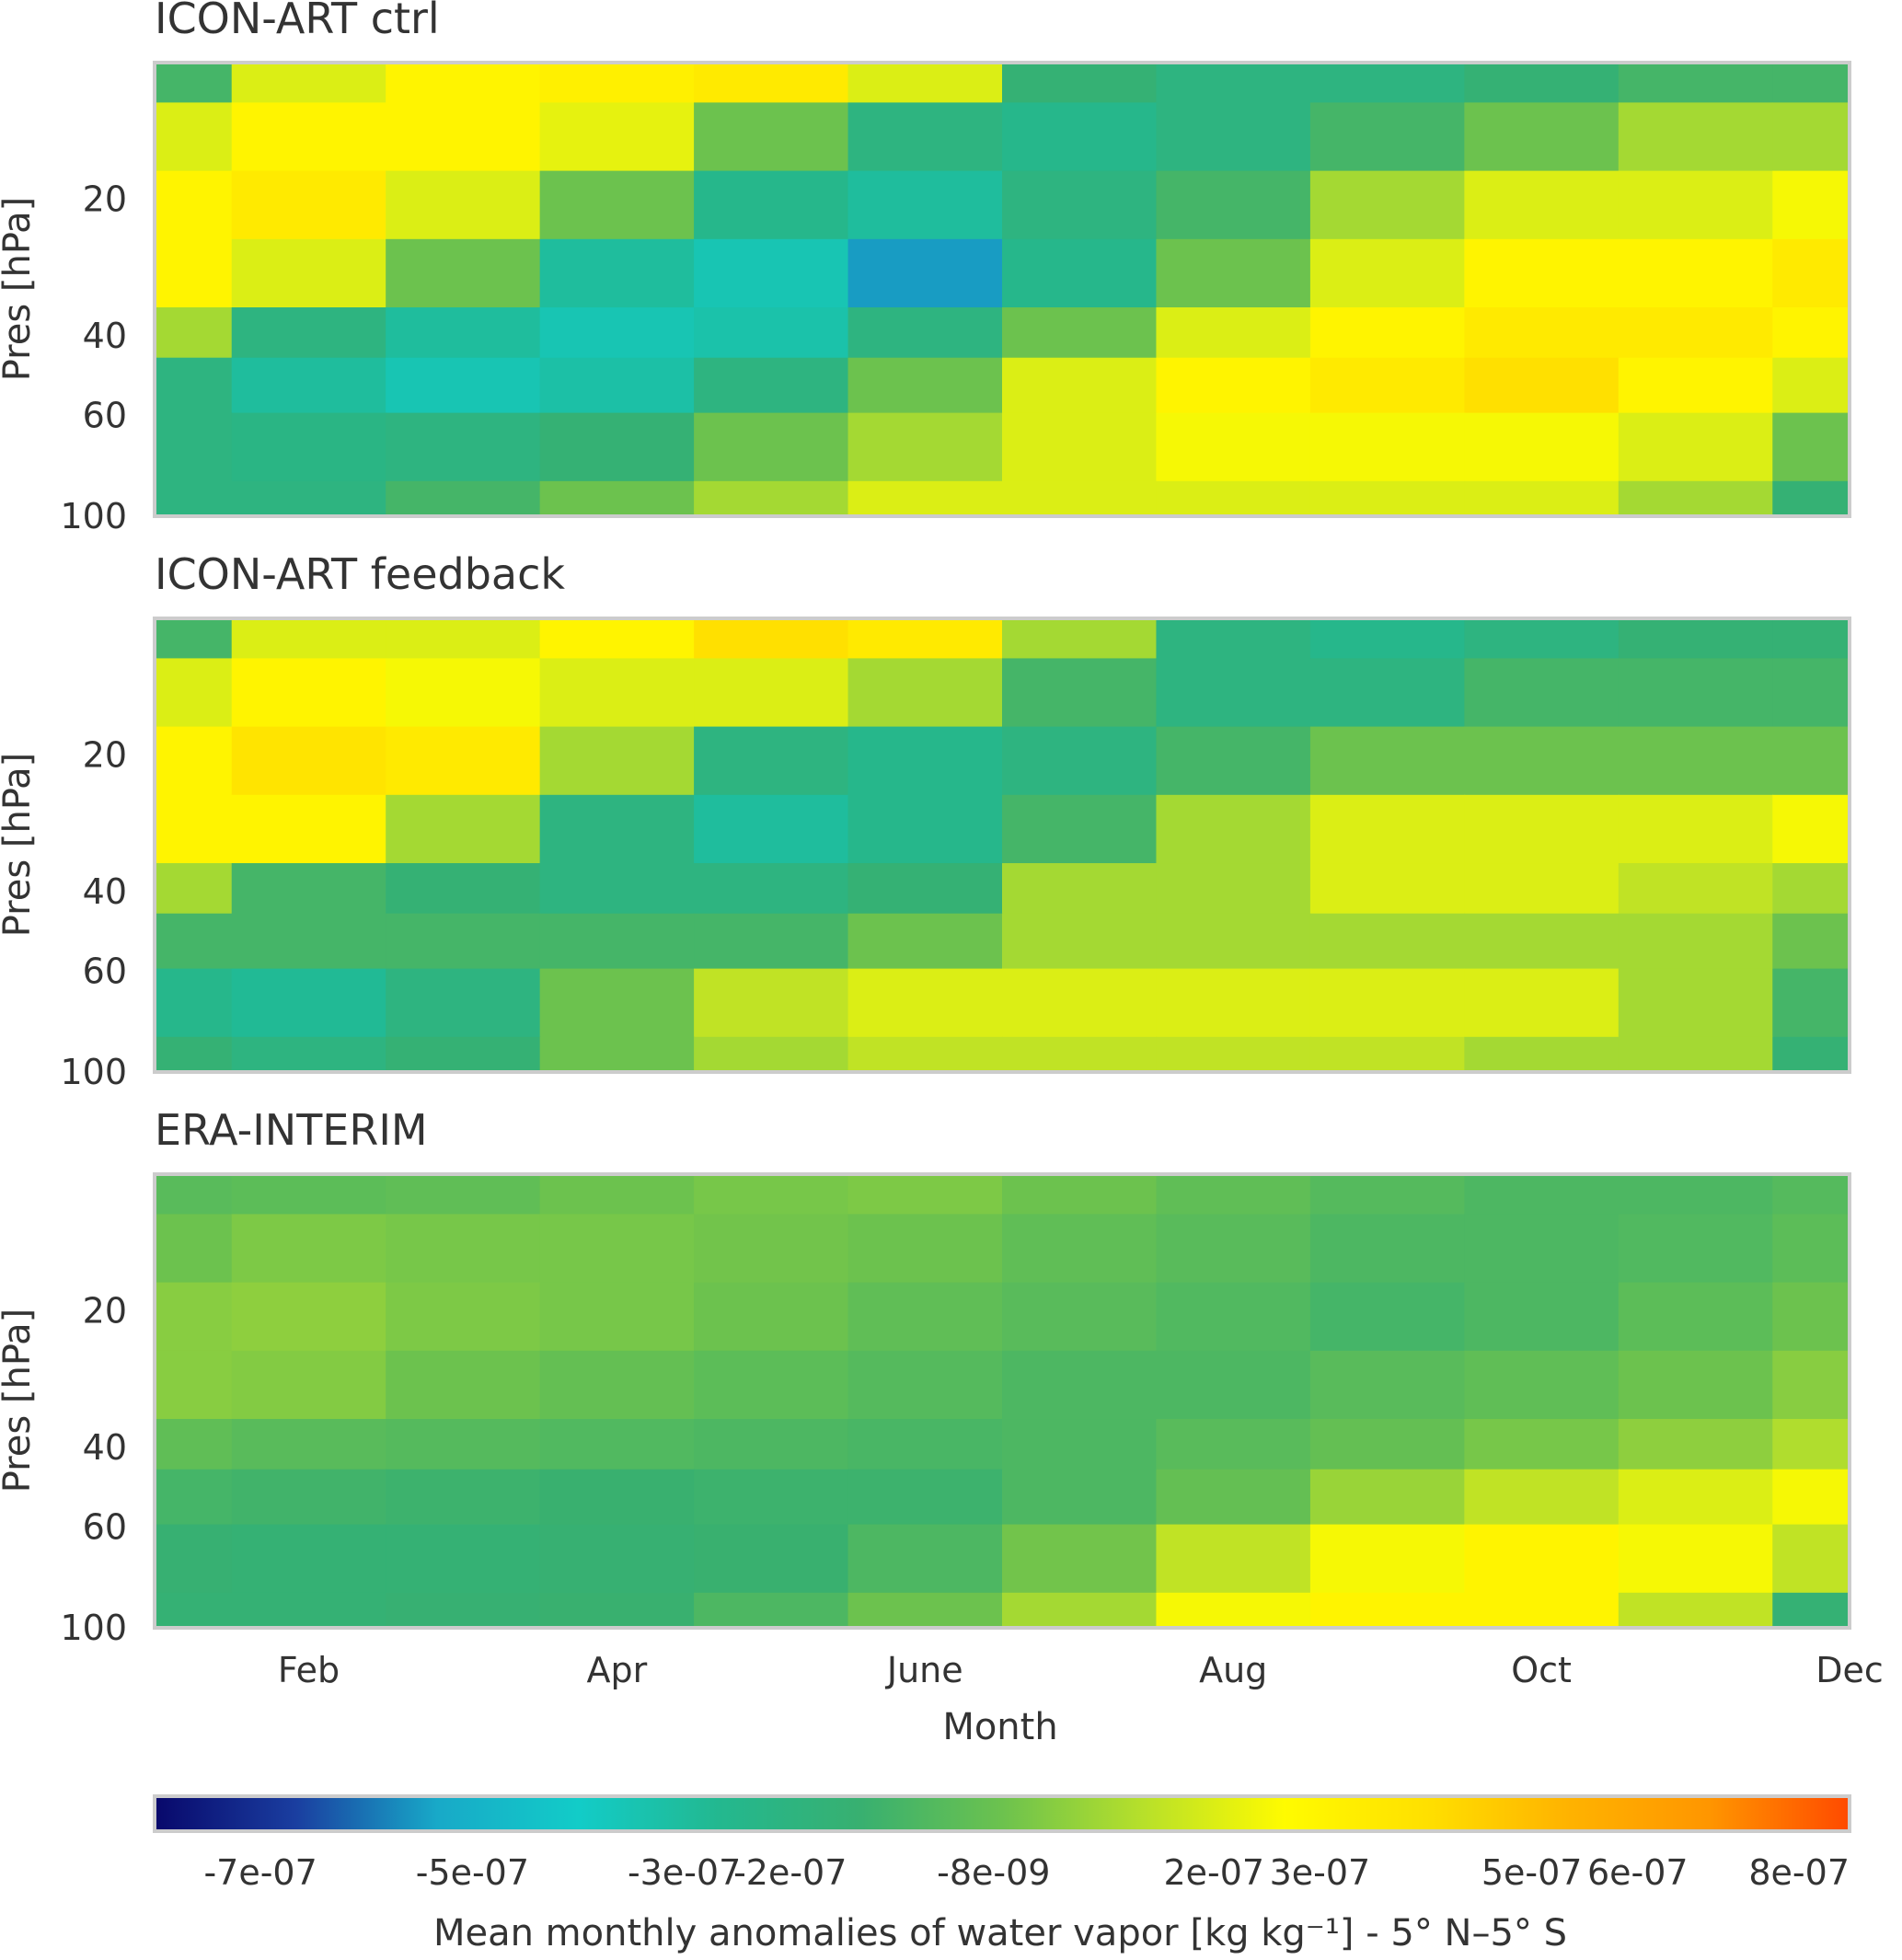 The height and width of the screenshot is (1960, 1902). What do you see at coordinates (1850, 1670) in the screenshot?
I see `x-tick-label: Dec` at bounding box center [1850, 1670].